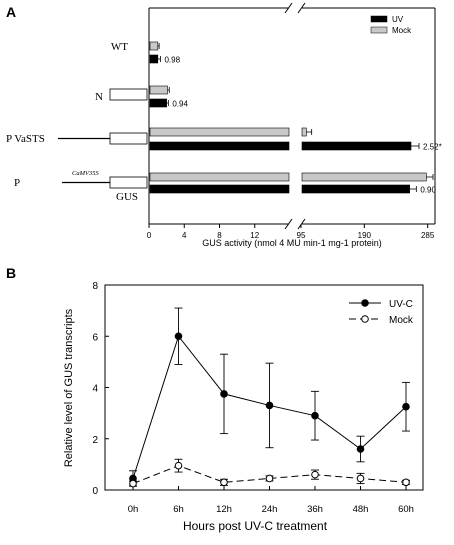  Describe the element at coordinates (379, 30) in the screenshot. I see `legend-swatch-mock` at that location.